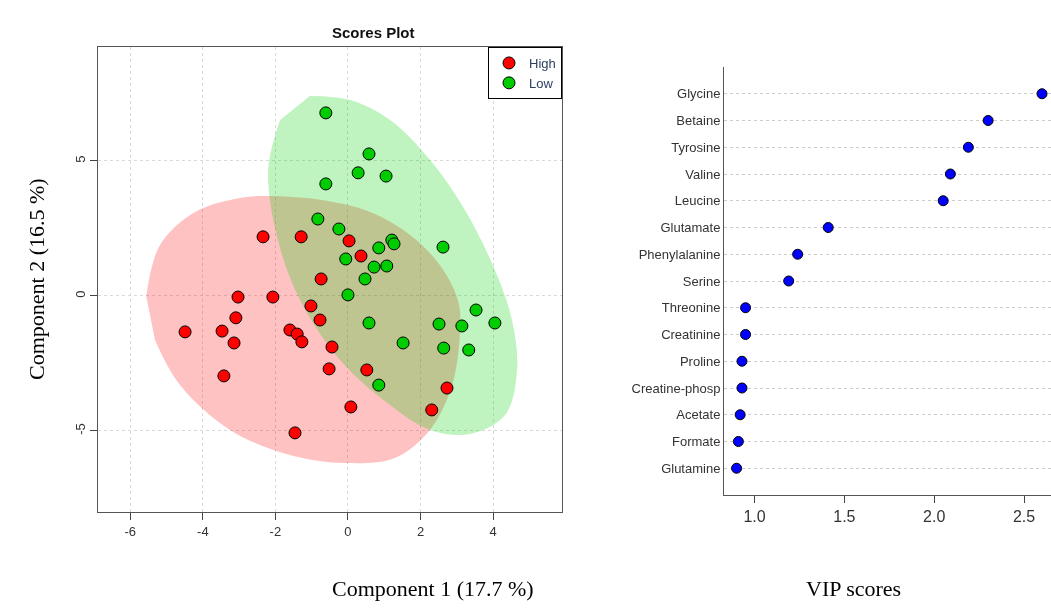 The image size is (1051, 615). Describe the element at coordinates (696, 442) in the screenshot. I see `y-tick-label: Formate` at that location.